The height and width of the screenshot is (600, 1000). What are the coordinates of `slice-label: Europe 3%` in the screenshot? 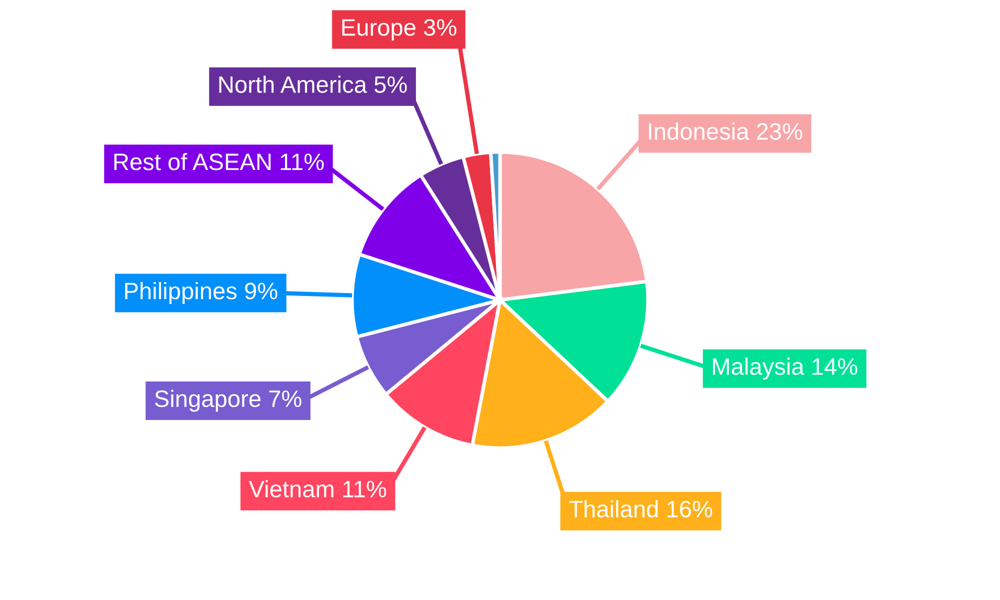 It's located at (399, 29).